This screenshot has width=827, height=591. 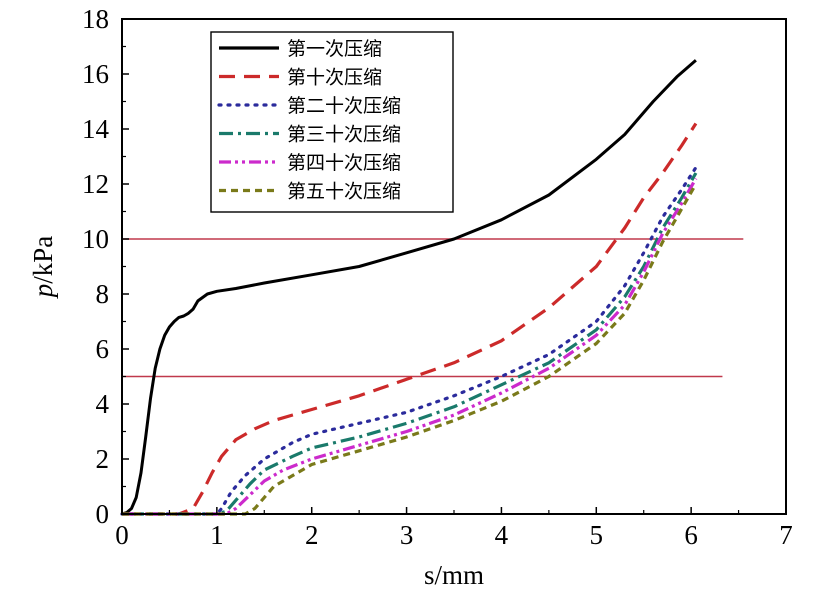 What do you see at coordinates (312, 535) in the screenshot?
I see `x-tick-label: 2` at bounding box center [312, 535].